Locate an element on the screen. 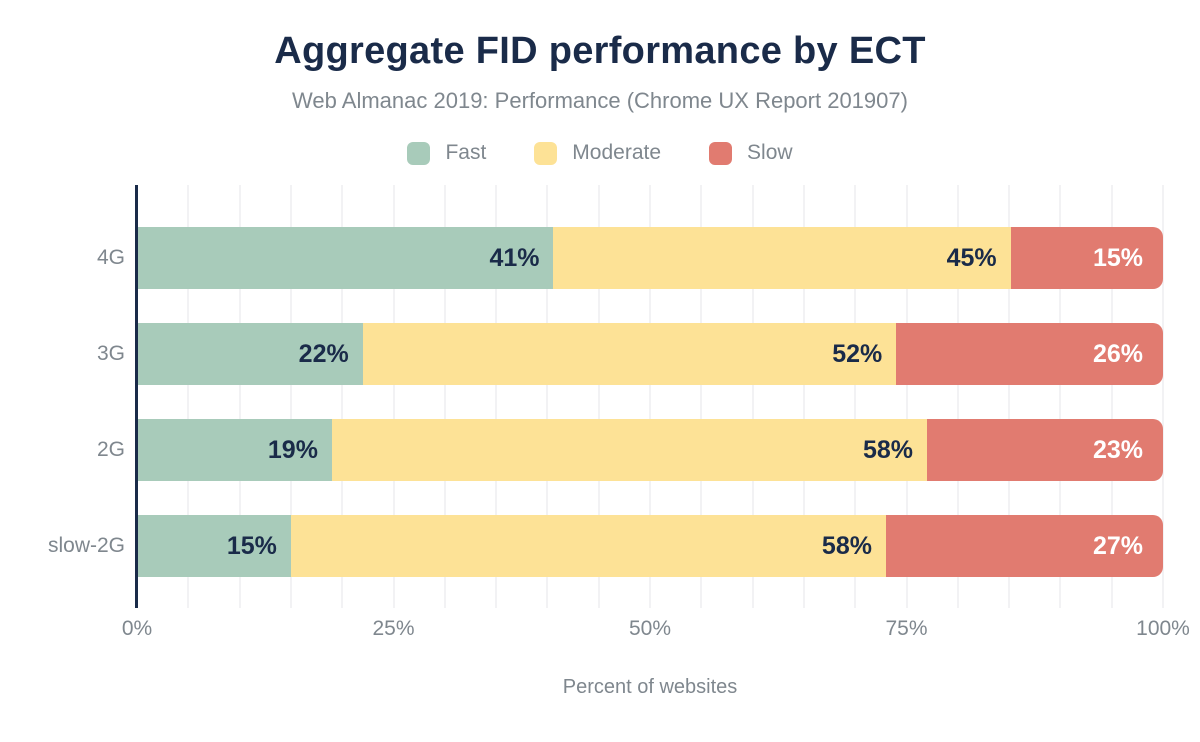  legend-label: Fast is located at coordinates (466, 152).